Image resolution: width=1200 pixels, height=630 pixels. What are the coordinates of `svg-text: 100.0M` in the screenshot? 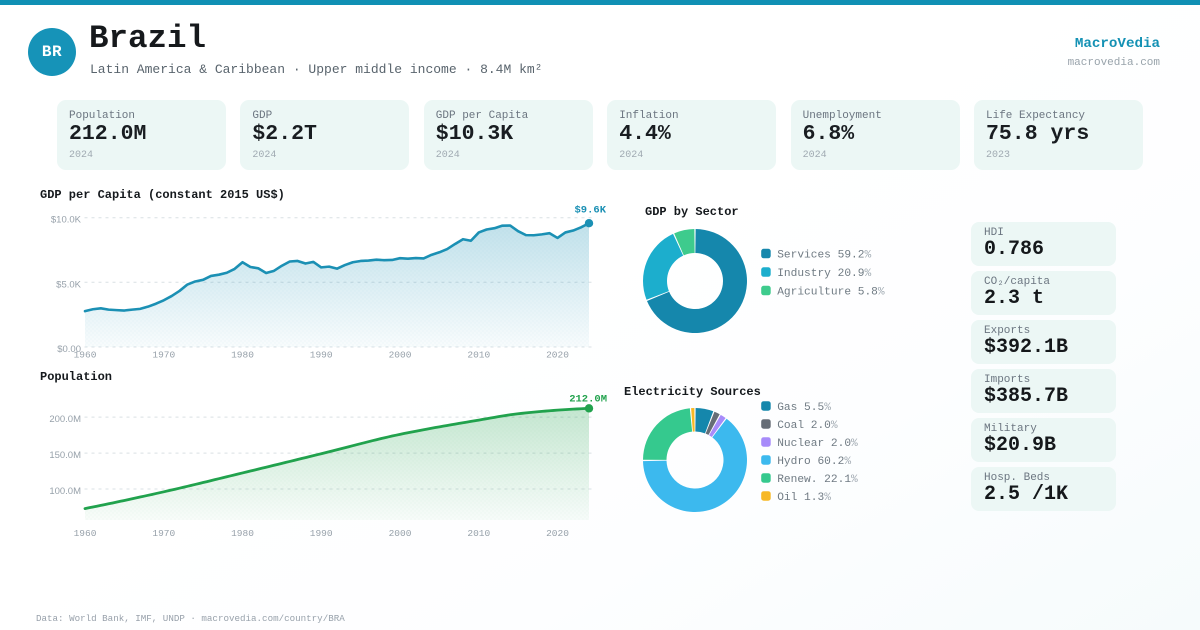 It's located at (65, 491).